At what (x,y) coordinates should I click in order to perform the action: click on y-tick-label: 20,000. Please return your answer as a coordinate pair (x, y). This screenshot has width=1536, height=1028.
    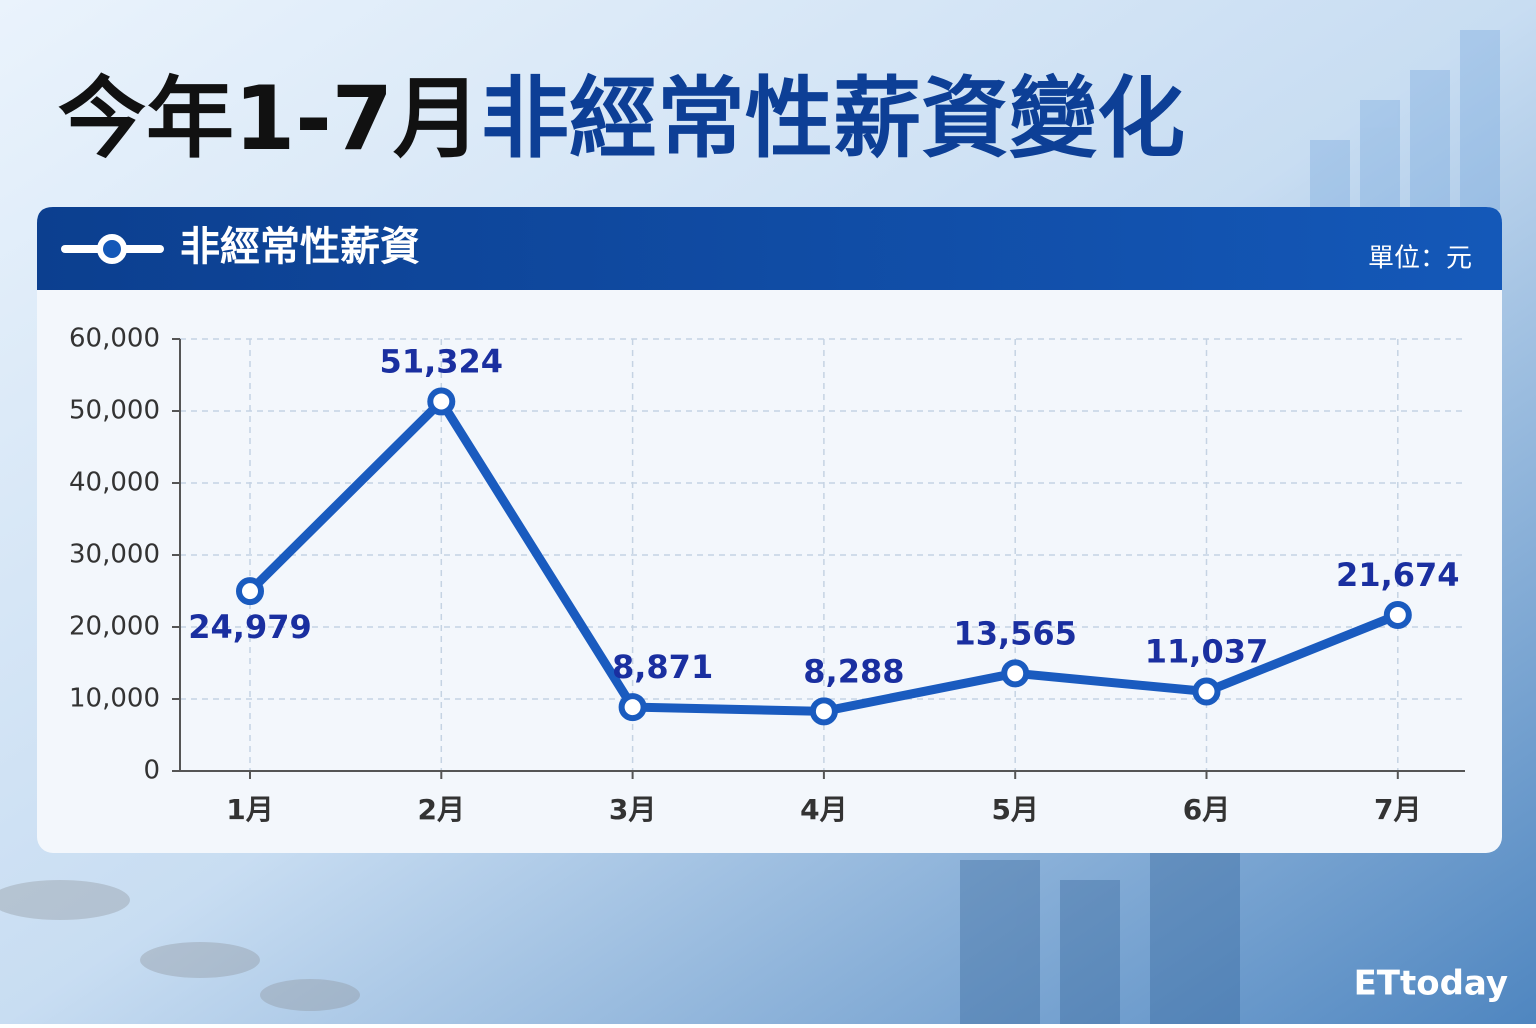
    Looking at the image, I should click on (114, 627).